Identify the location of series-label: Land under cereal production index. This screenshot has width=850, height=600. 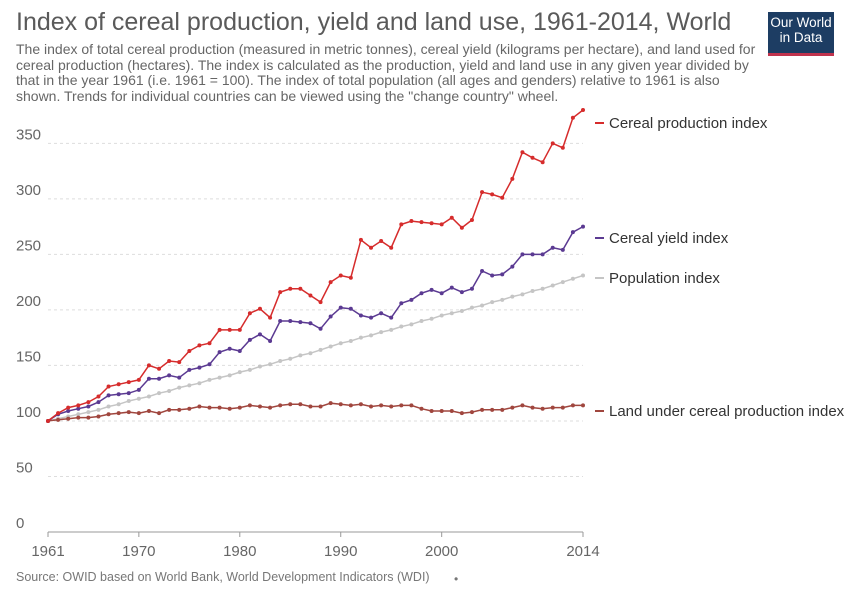
(727, 411).